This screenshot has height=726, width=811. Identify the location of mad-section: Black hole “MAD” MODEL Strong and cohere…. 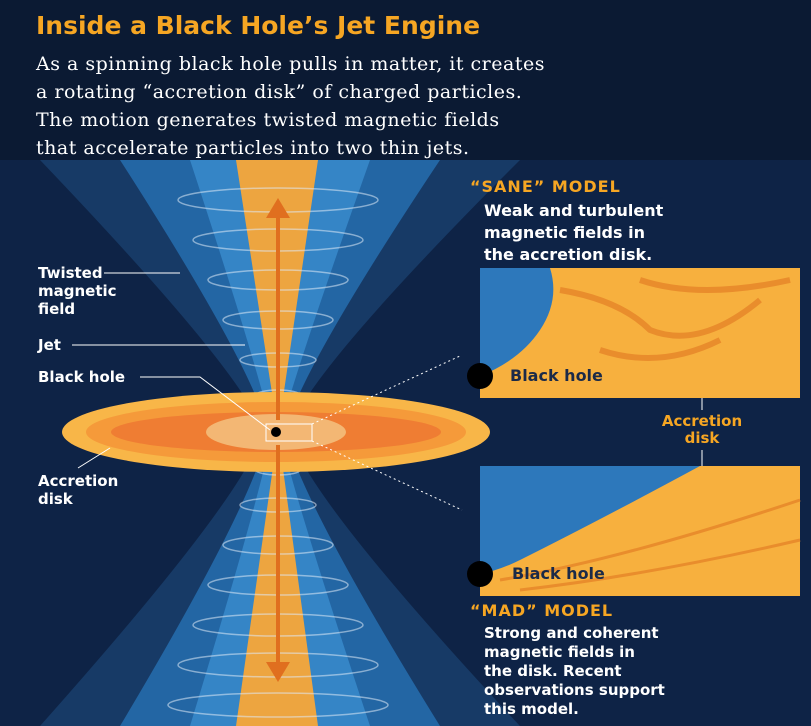
(634, 592).